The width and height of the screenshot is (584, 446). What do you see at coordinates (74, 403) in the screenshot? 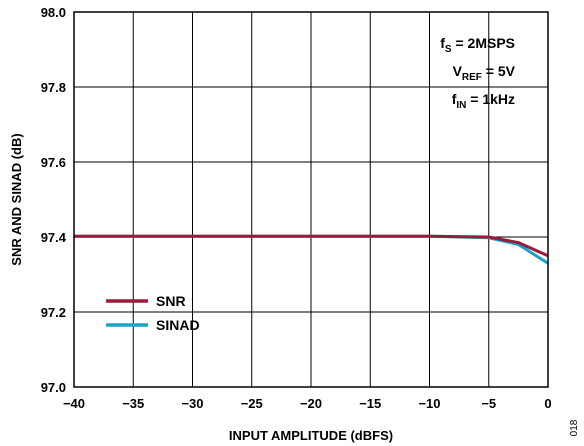
I see `x-tick-label: −40` at bounding box center [74, 403].